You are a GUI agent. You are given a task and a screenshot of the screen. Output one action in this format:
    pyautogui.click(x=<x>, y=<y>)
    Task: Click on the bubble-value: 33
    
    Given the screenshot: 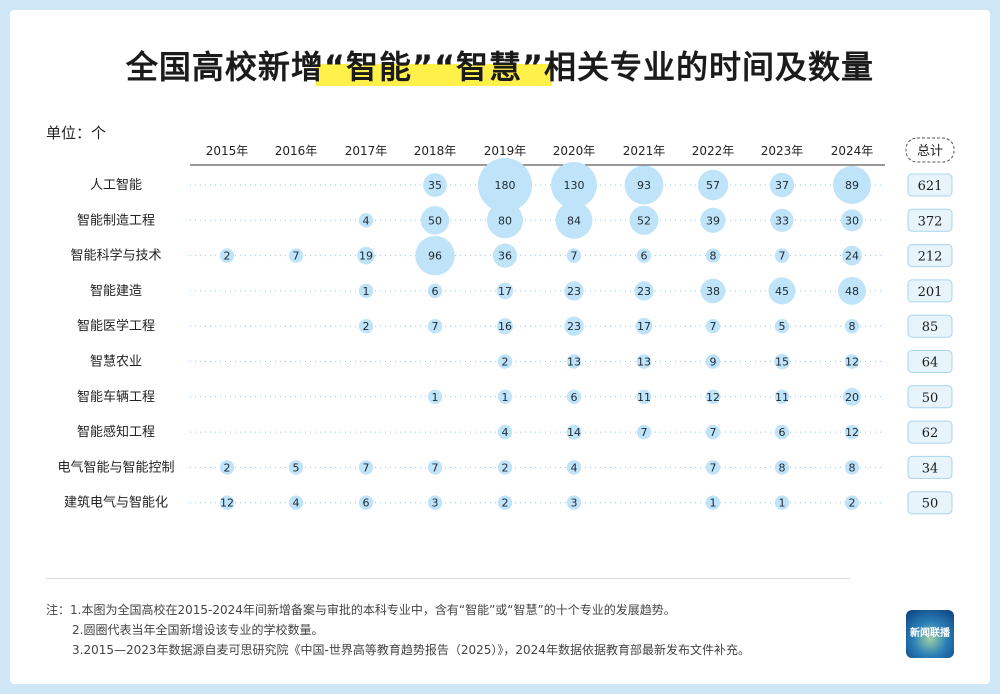 What is the action you would take?
    pyautogui.click(x=782, y=220)
    